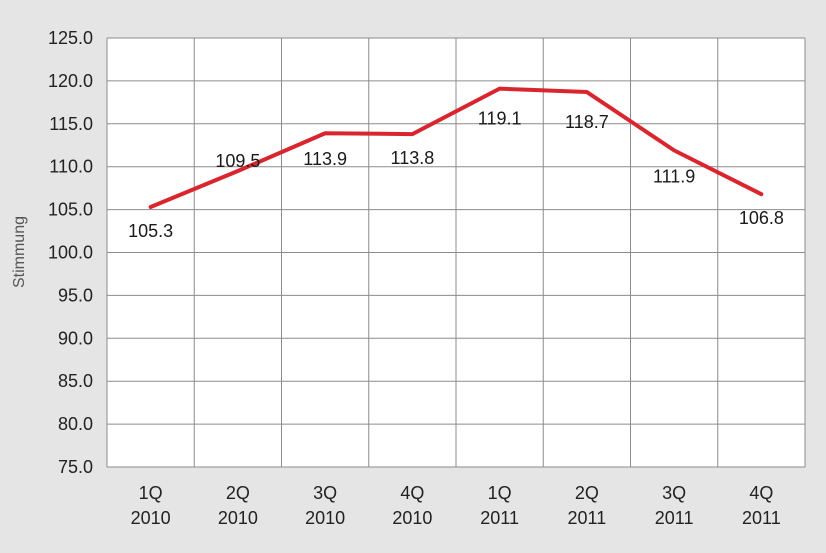 This screenshot has width=826, height=553. Describe the element at coordinates (674, 176) in the screenshot. I see `data-label: 111.9` at that location.